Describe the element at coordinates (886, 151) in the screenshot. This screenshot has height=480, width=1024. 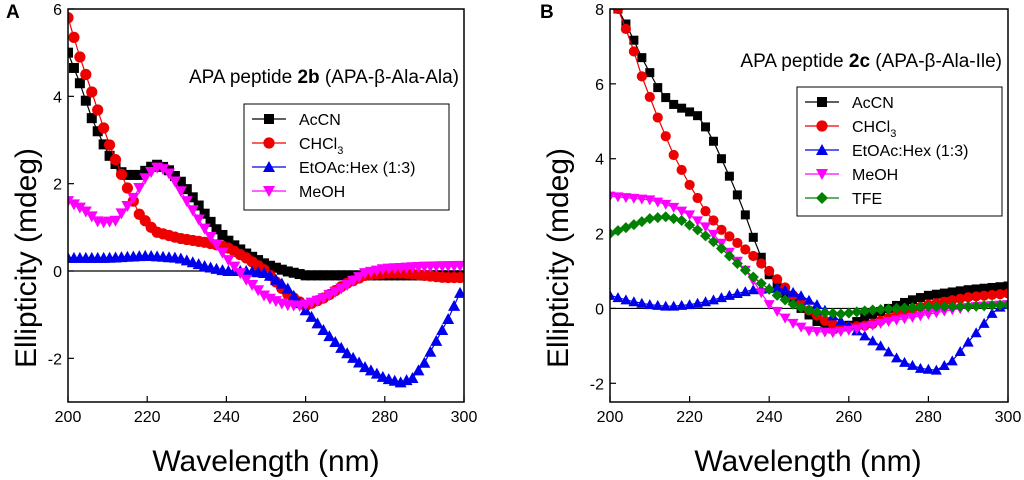
I see `panel-b-legend-entry-etoac-hex-1-3: EtOAc:Hex (1:3)` at that location.